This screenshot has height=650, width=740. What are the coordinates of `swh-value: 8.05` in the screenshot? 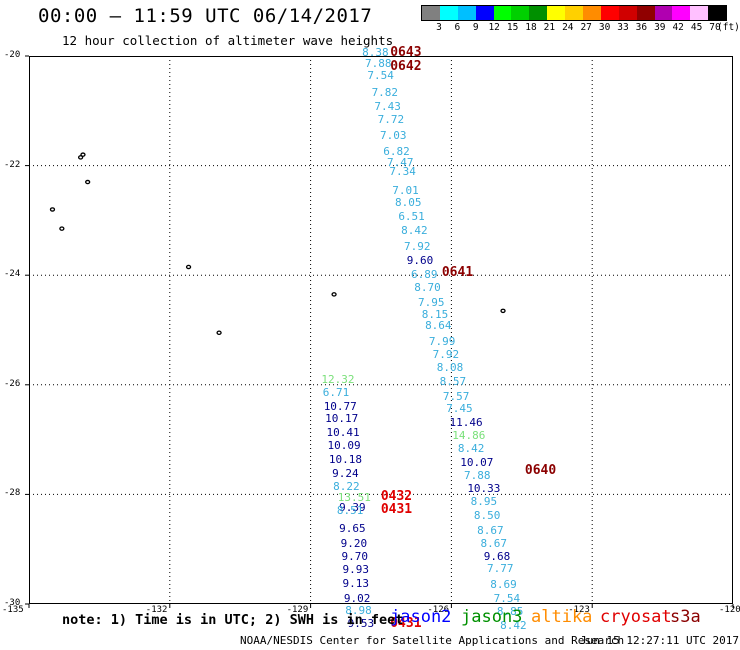 It's located at (408, 202).